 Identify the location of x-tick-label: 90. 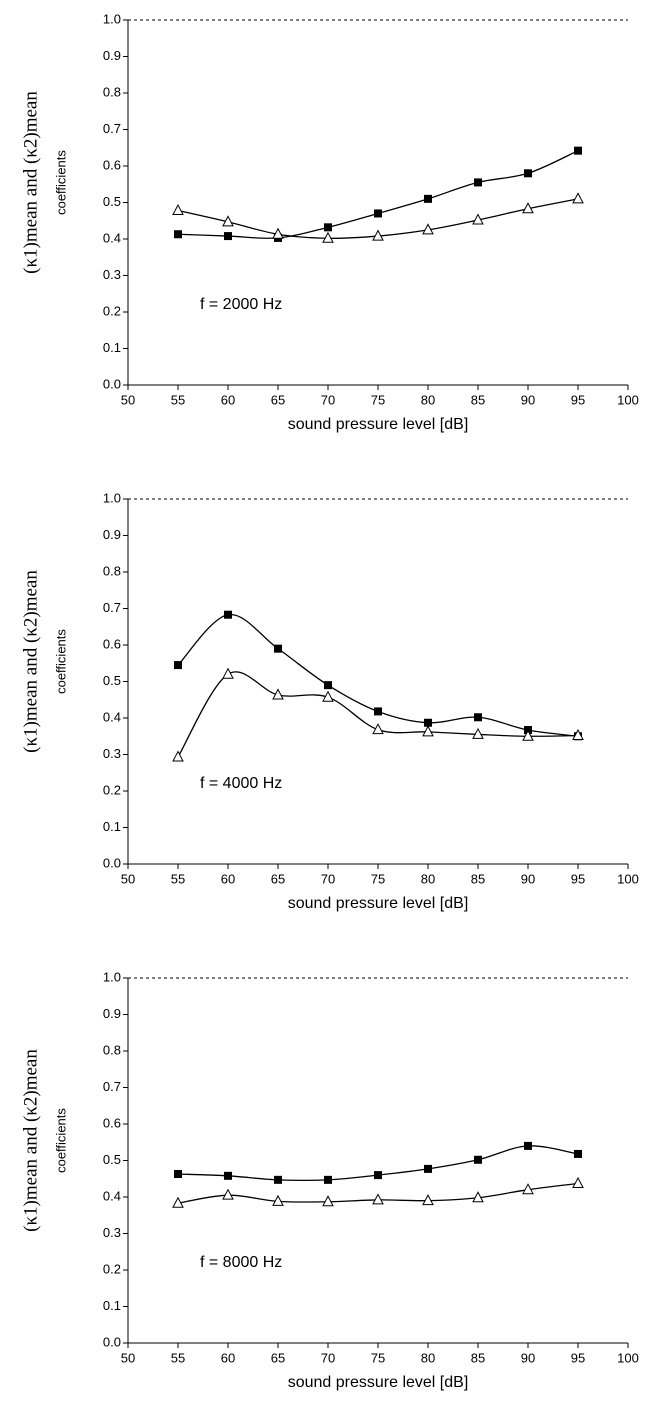
(528, 1357).